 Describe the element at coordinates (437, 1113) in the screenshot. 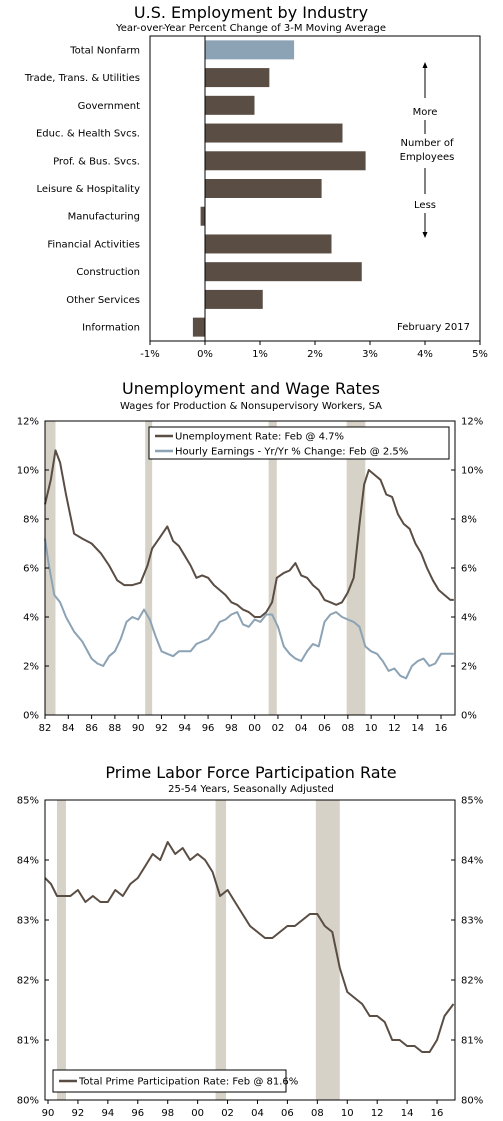

I see `x-tick-label: 16` at that location.